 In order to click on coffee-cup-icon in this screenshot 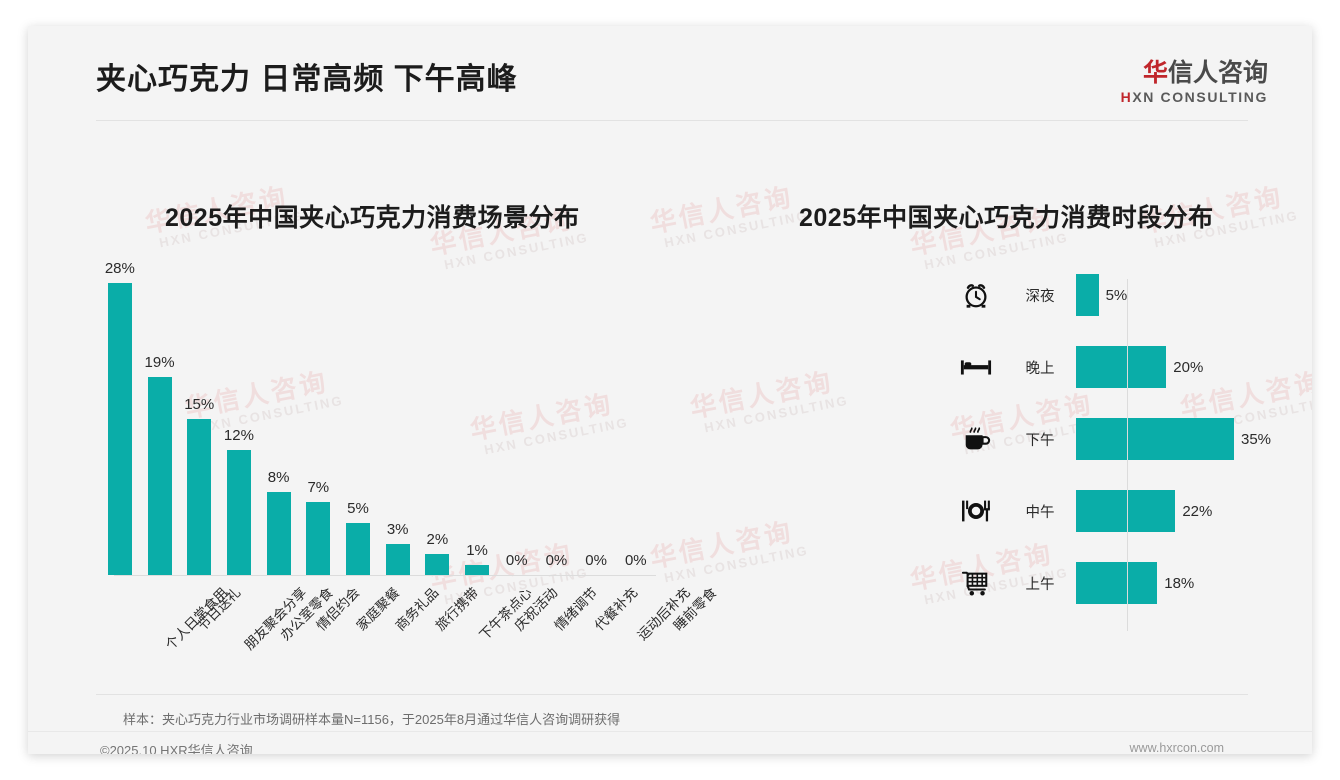, I will do `click(976, 439)`.